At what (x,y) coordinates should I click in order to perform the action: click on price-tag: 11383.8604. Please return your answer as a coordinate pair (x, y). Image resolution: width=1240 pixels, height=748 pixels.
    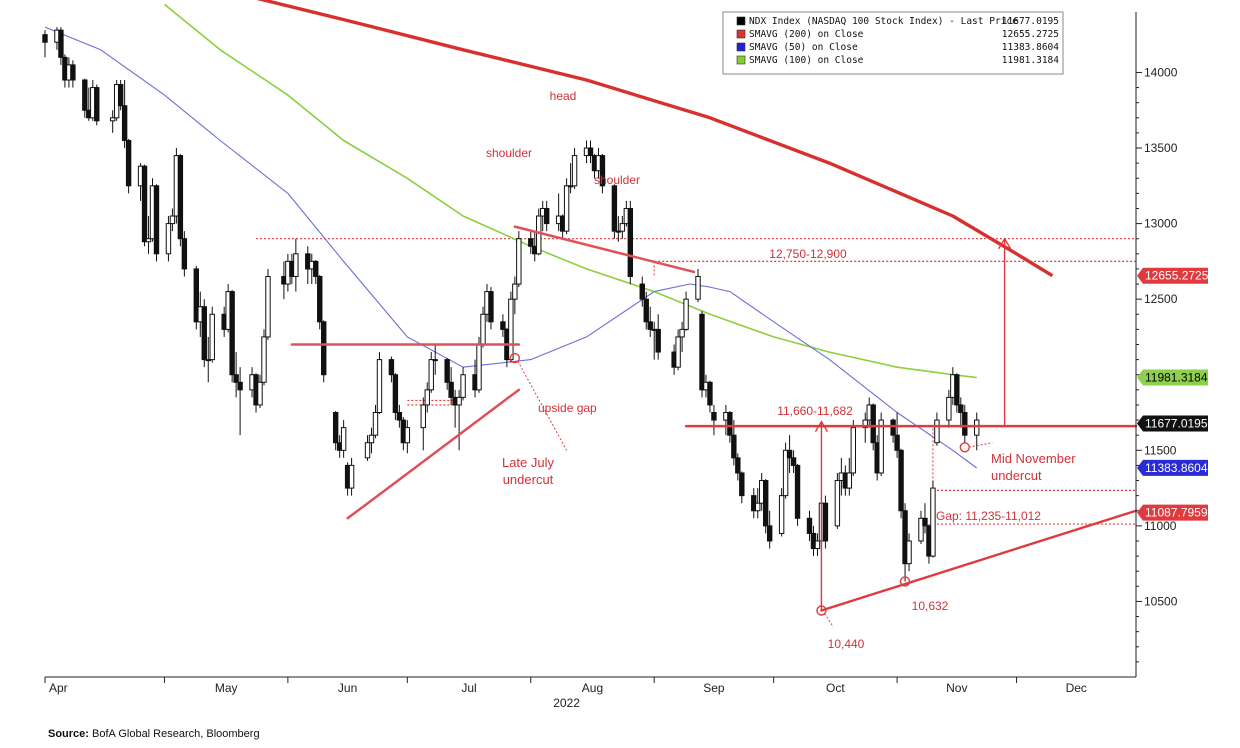
    Looking at the image, I should click on (1172, 467).